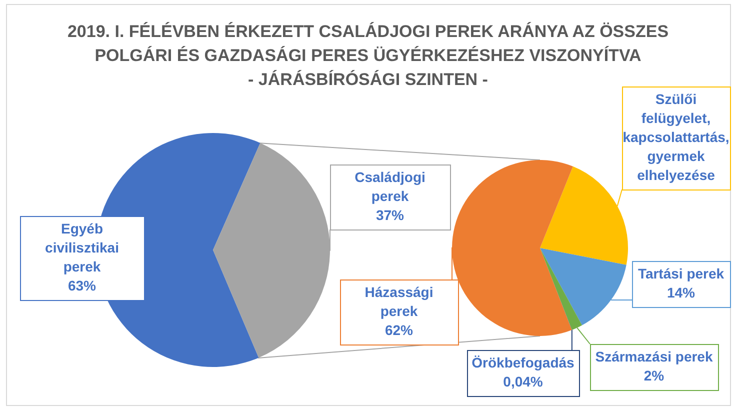 This screenshot has height=412, width=736. What do you see at coordinates (390, 186) in the screenshot?
I see `slice-label: Családjogi perek` at bounding box center [390, 186].